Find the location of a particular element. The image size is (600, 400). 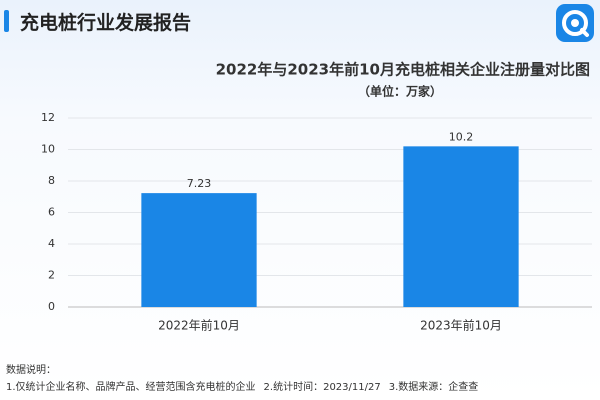

chart-title: 2022年与2023年前10月充电桩相关企业注册量对比图 is located at coordinates (403, 70).